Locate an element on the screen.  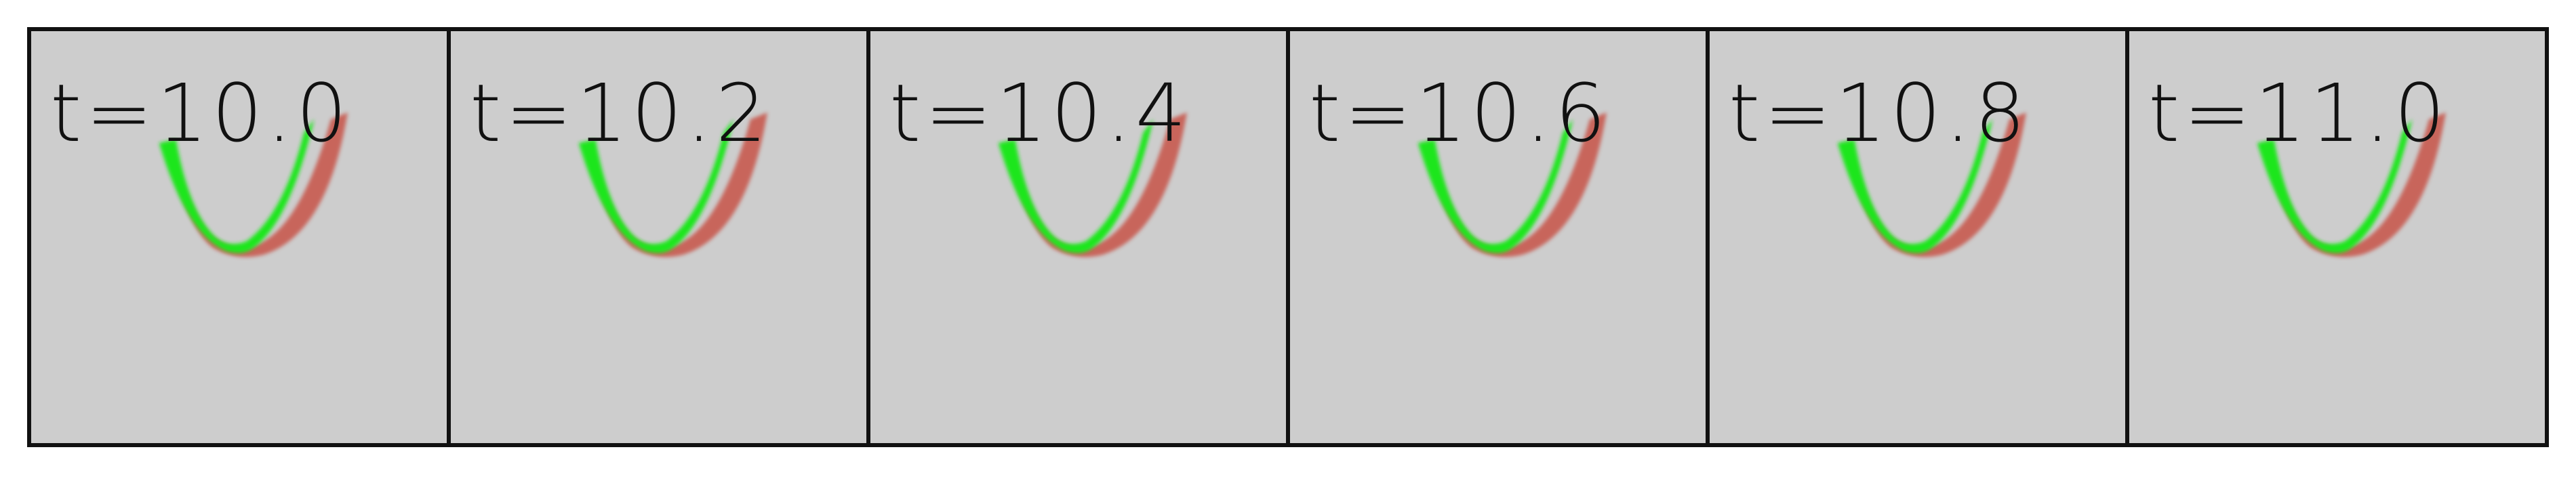
frame-3: t=10.4 is located at coordinates (1078, 237).